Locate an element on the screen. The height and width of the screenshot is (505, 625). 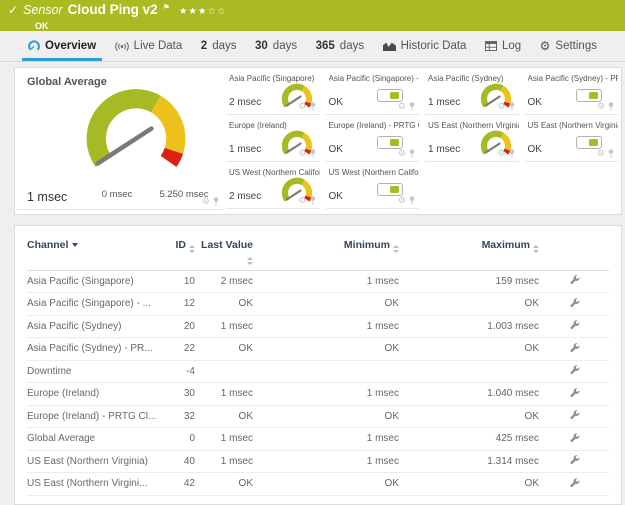
table-row: US East (Northern Virgini... 42 OK OK OK is located at coordinates (318, 484).